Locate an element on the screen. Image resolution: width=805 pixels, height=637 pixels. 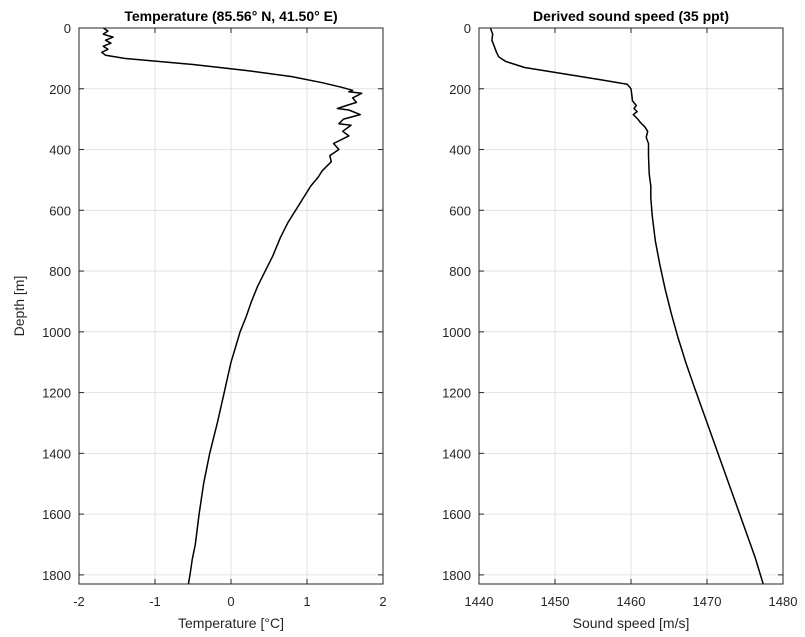
sound-speed-y-tick-label: 800 is located at coordinates (460, 271).